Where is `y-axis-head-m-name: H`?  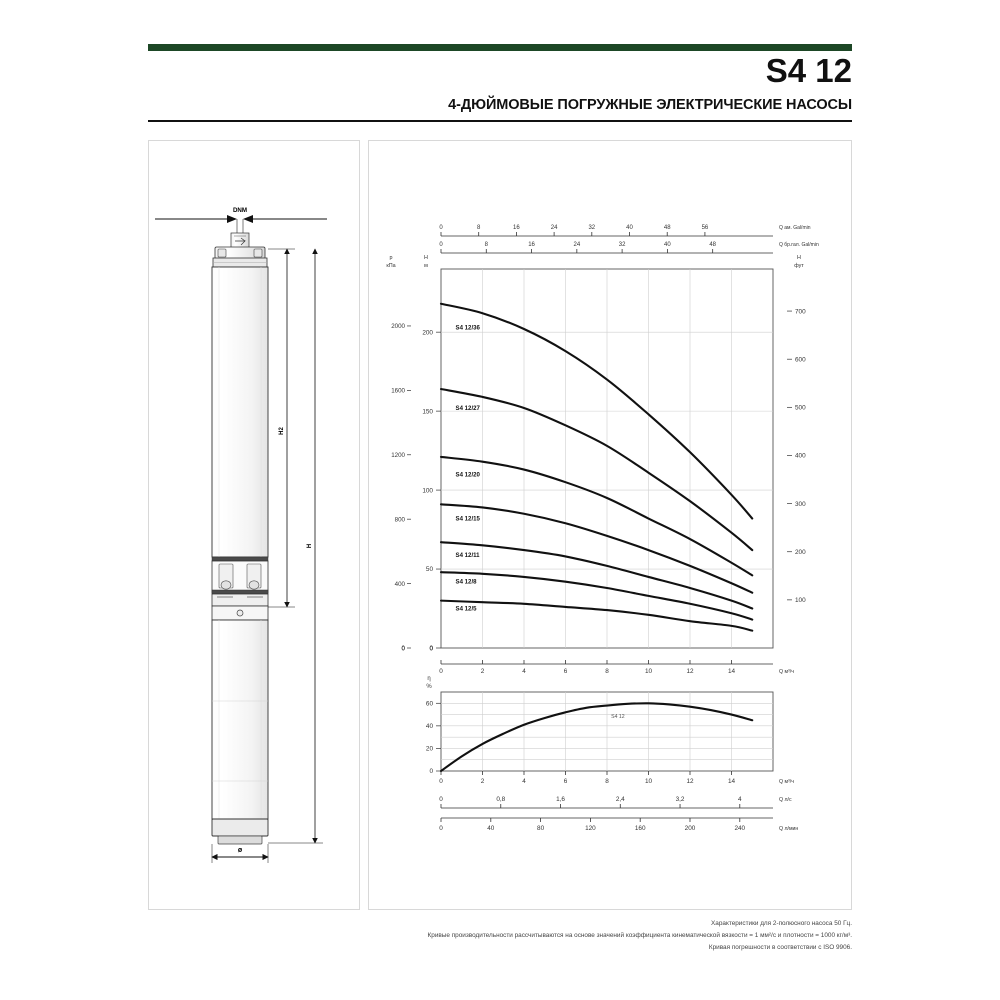 y-axis-head-m-name: H is located at coordinates (426, 258).